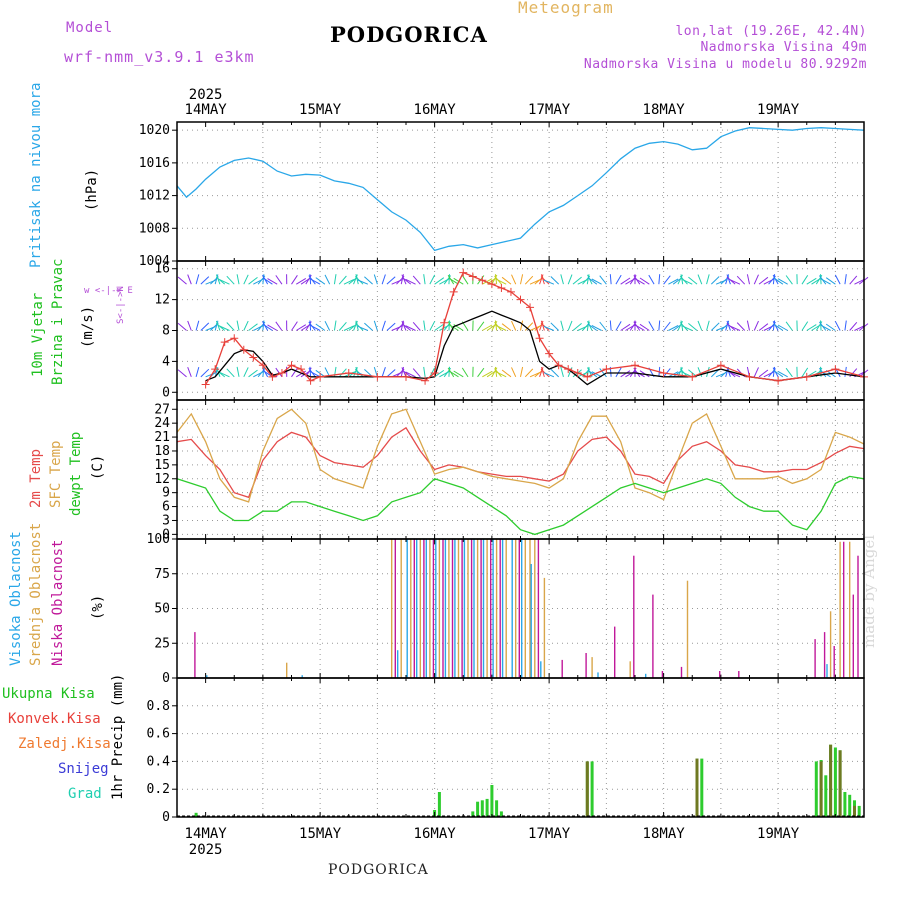  What do you see at coordinates (162, 423) in the screenshot?
I see `y-tick-label: 24` at bounding box center [162, 423].